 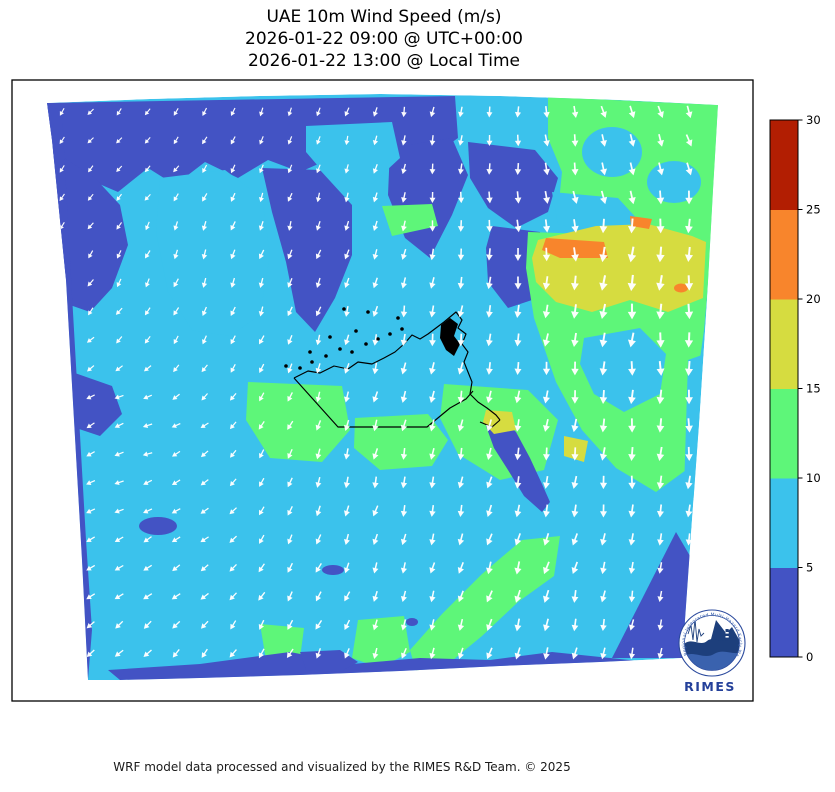 What do you see at coordinates (623, 370) in the screenshot?
I see `map-region-cyan-right-mid-blob` at bounding box center [623, 370].